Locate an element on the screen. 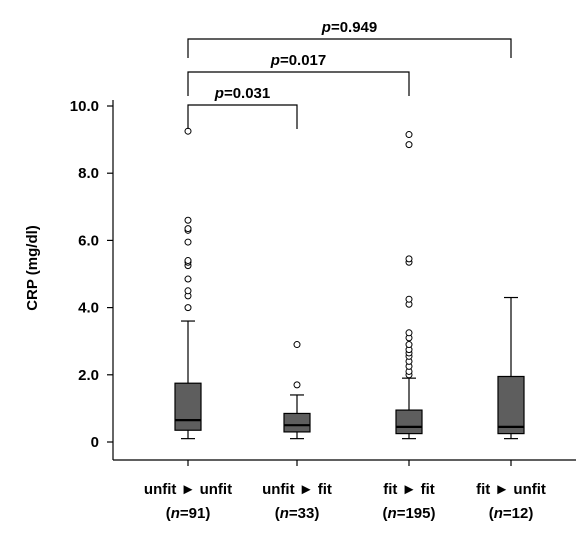 Image resolution: width=585 pixels, height=539 pixels. p-value-label: p=0.031 is located at coordinates (242, 93).